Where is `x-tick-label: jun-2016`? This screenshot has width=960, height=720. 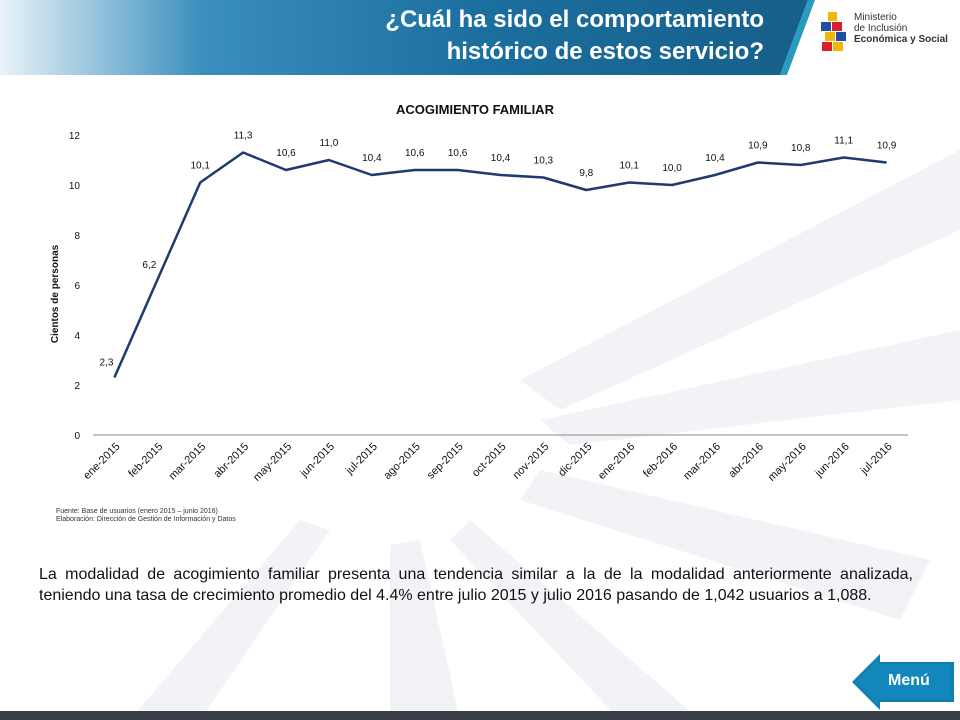 x-tick-label: jun-2016 is located at coordinates (831, 460).